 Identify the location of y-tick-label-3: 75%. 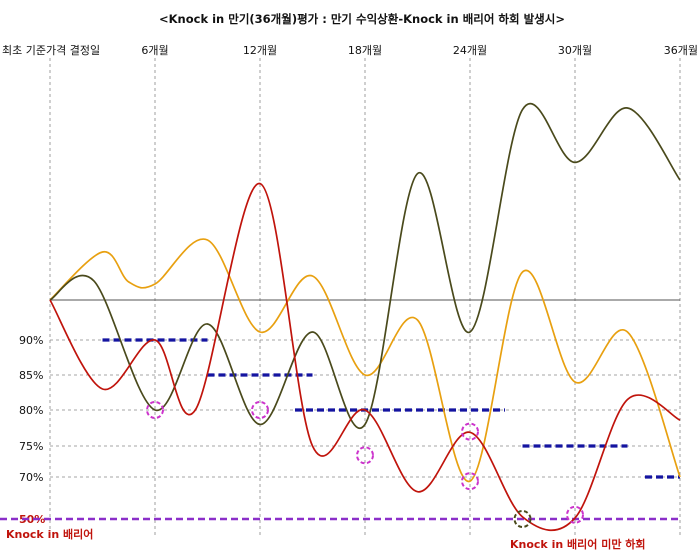
(31, 446).